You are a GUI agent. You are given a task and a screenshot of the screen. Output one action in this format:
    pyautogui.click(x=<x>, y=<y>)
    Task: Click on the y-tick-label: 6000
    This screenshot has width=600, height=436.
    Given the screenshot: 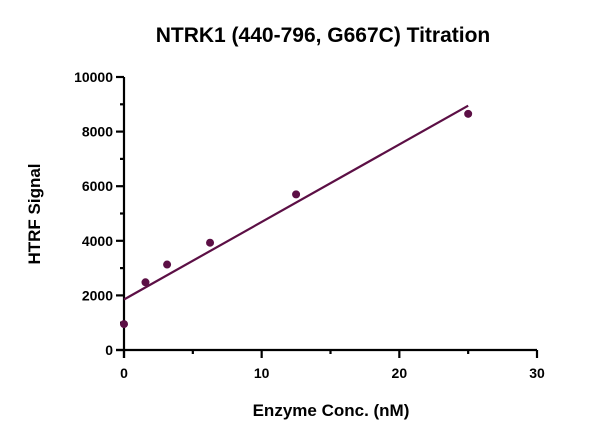 What is the action you would take?
    pyautogui.click(x=97, y=186)
    